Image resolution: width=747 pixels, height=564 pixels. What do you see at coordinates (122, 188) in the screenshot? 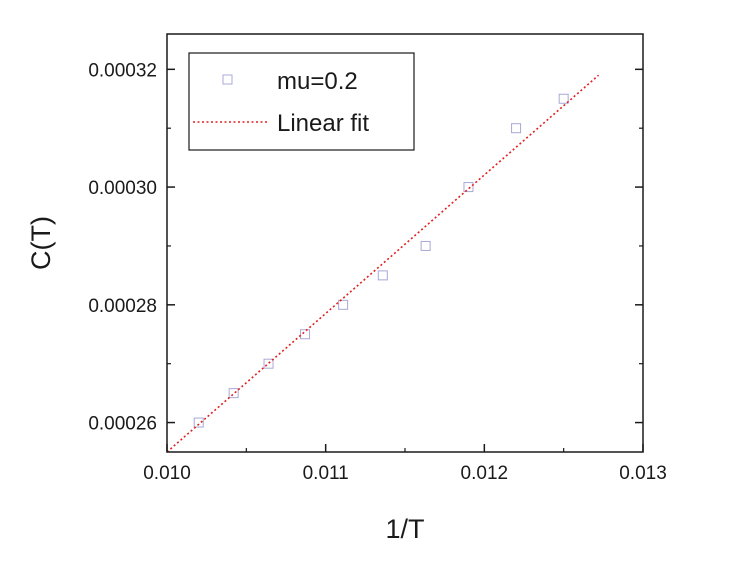
I see `y-tick-label: 0.00030` at bounding box center [122, 188].